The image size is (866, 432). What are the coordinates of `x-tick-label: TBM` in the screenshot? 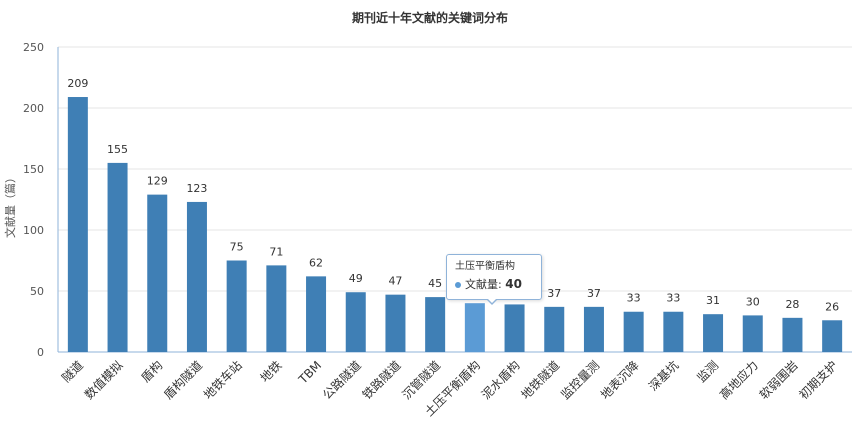 It's located at (309, 372).